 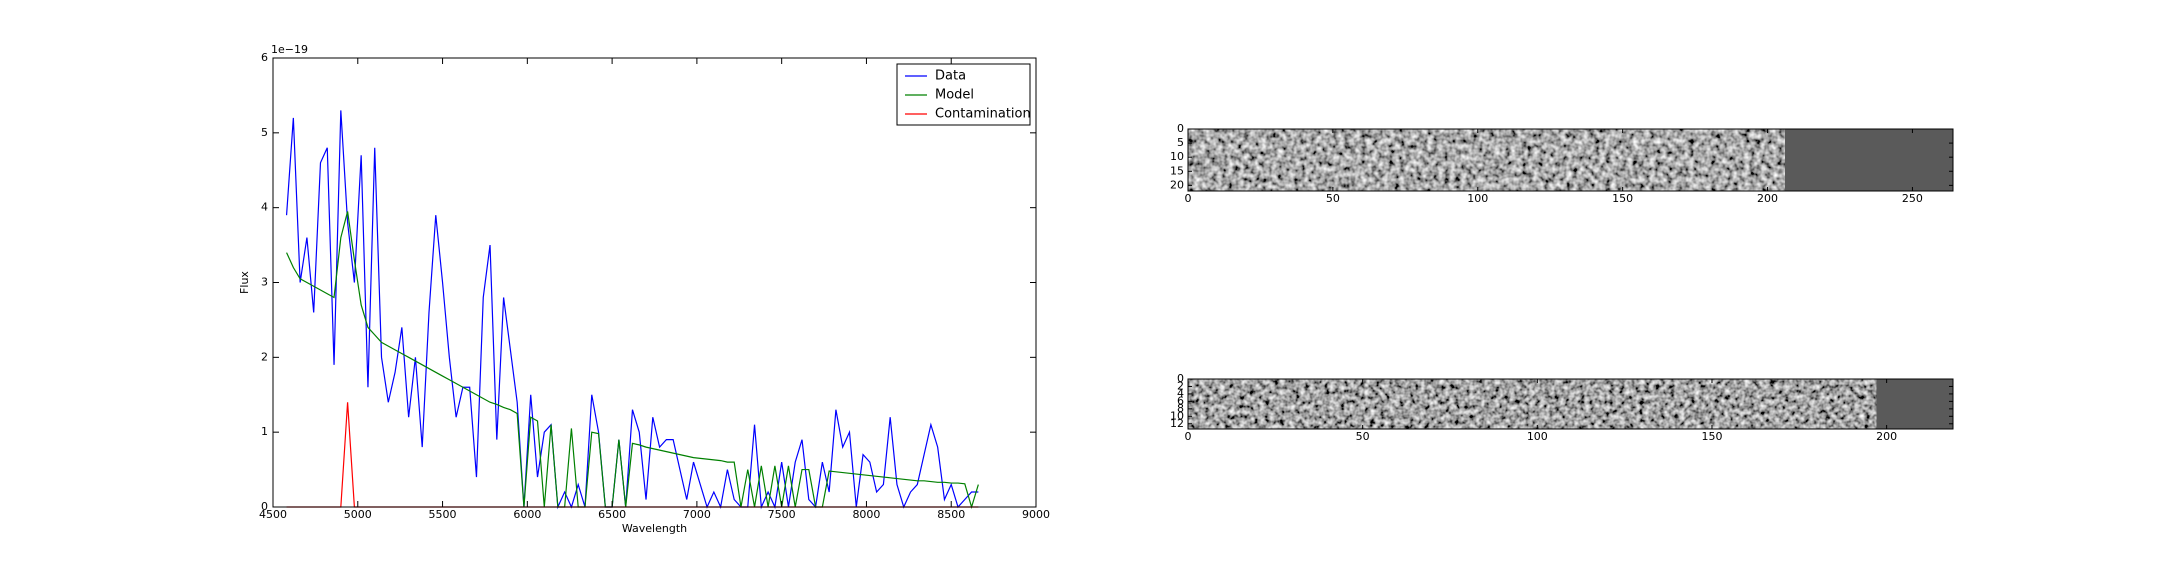 I want to click on x-tick-label: 7500, so click(x=782, y=514).